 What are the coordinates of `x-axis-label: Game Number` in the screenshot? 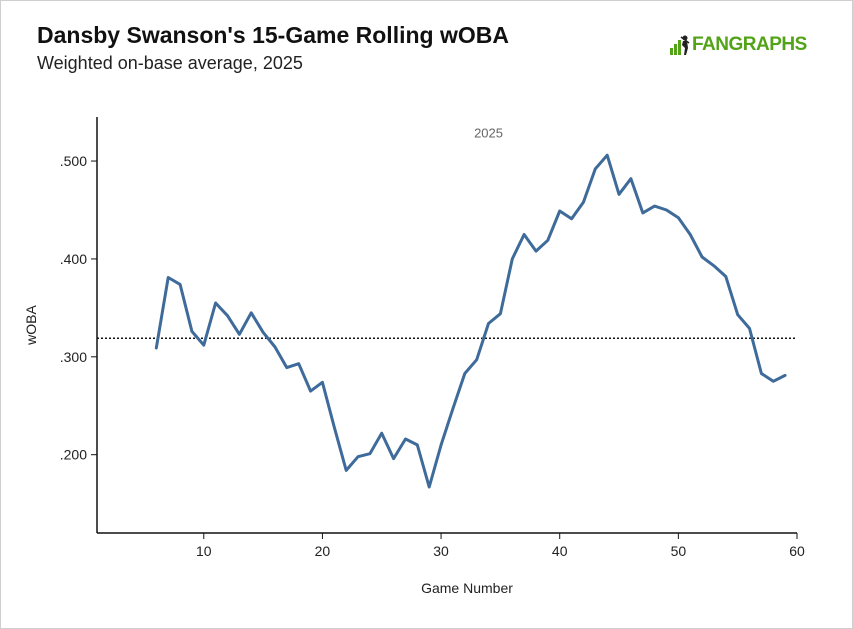 It's located at (467, 588).